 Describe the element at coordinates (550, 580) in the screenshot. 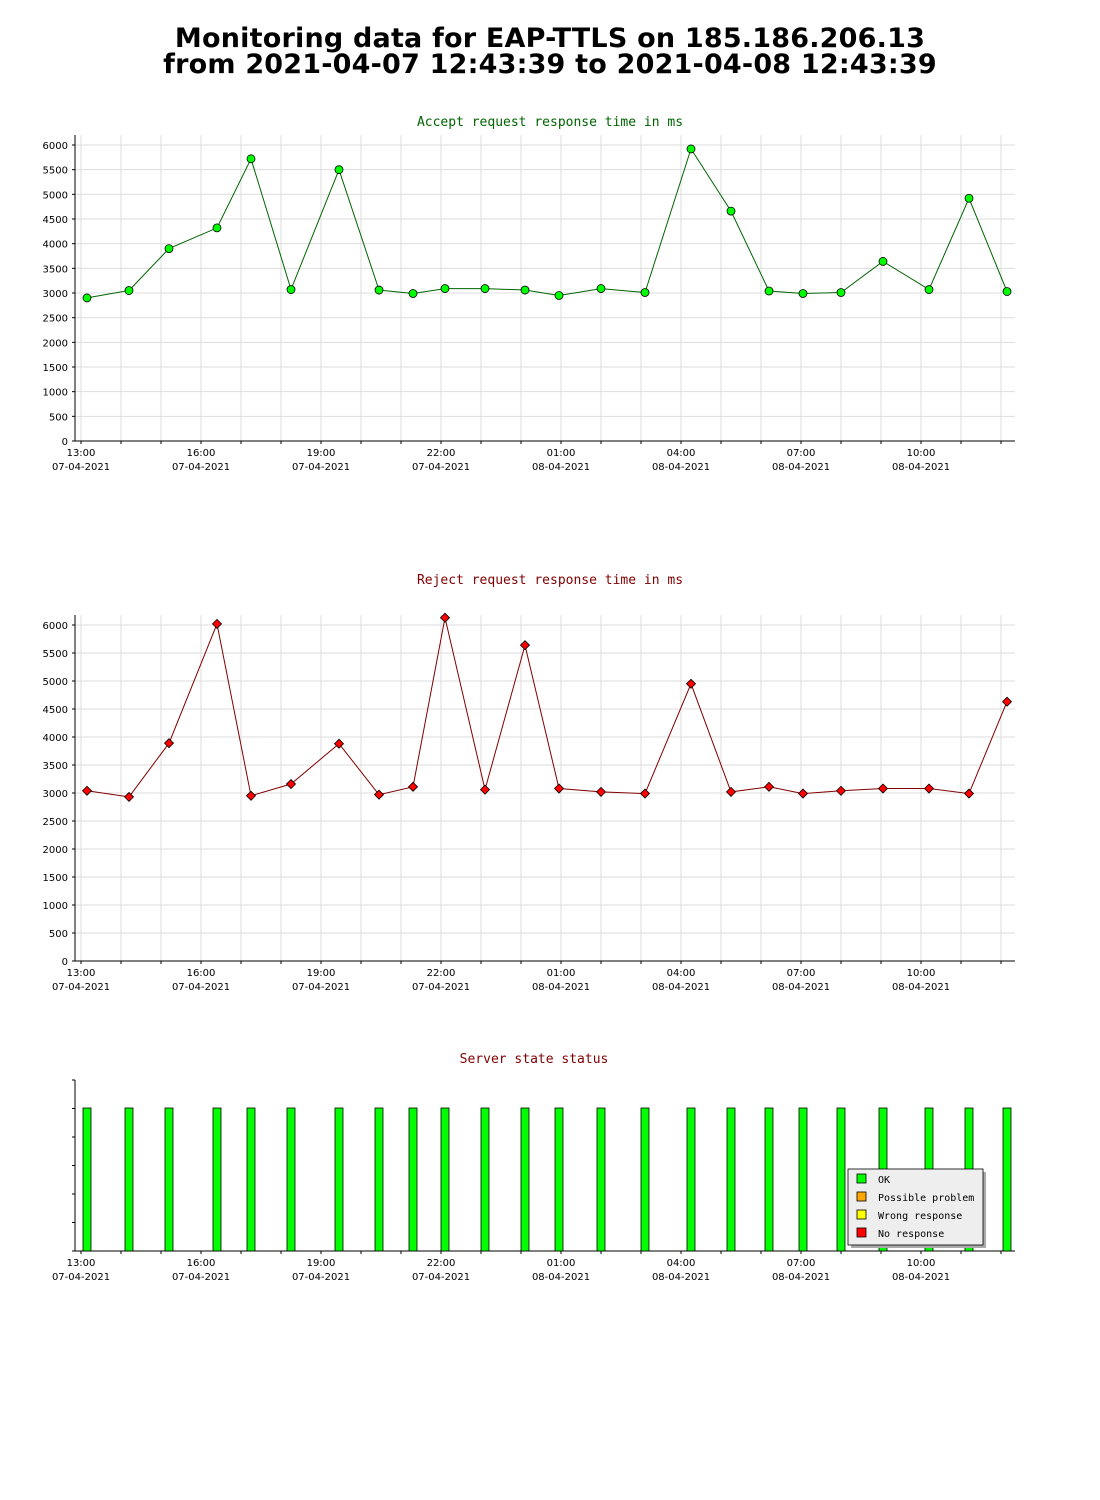

I see `chart-title: Reject request response time in ms` at that location.